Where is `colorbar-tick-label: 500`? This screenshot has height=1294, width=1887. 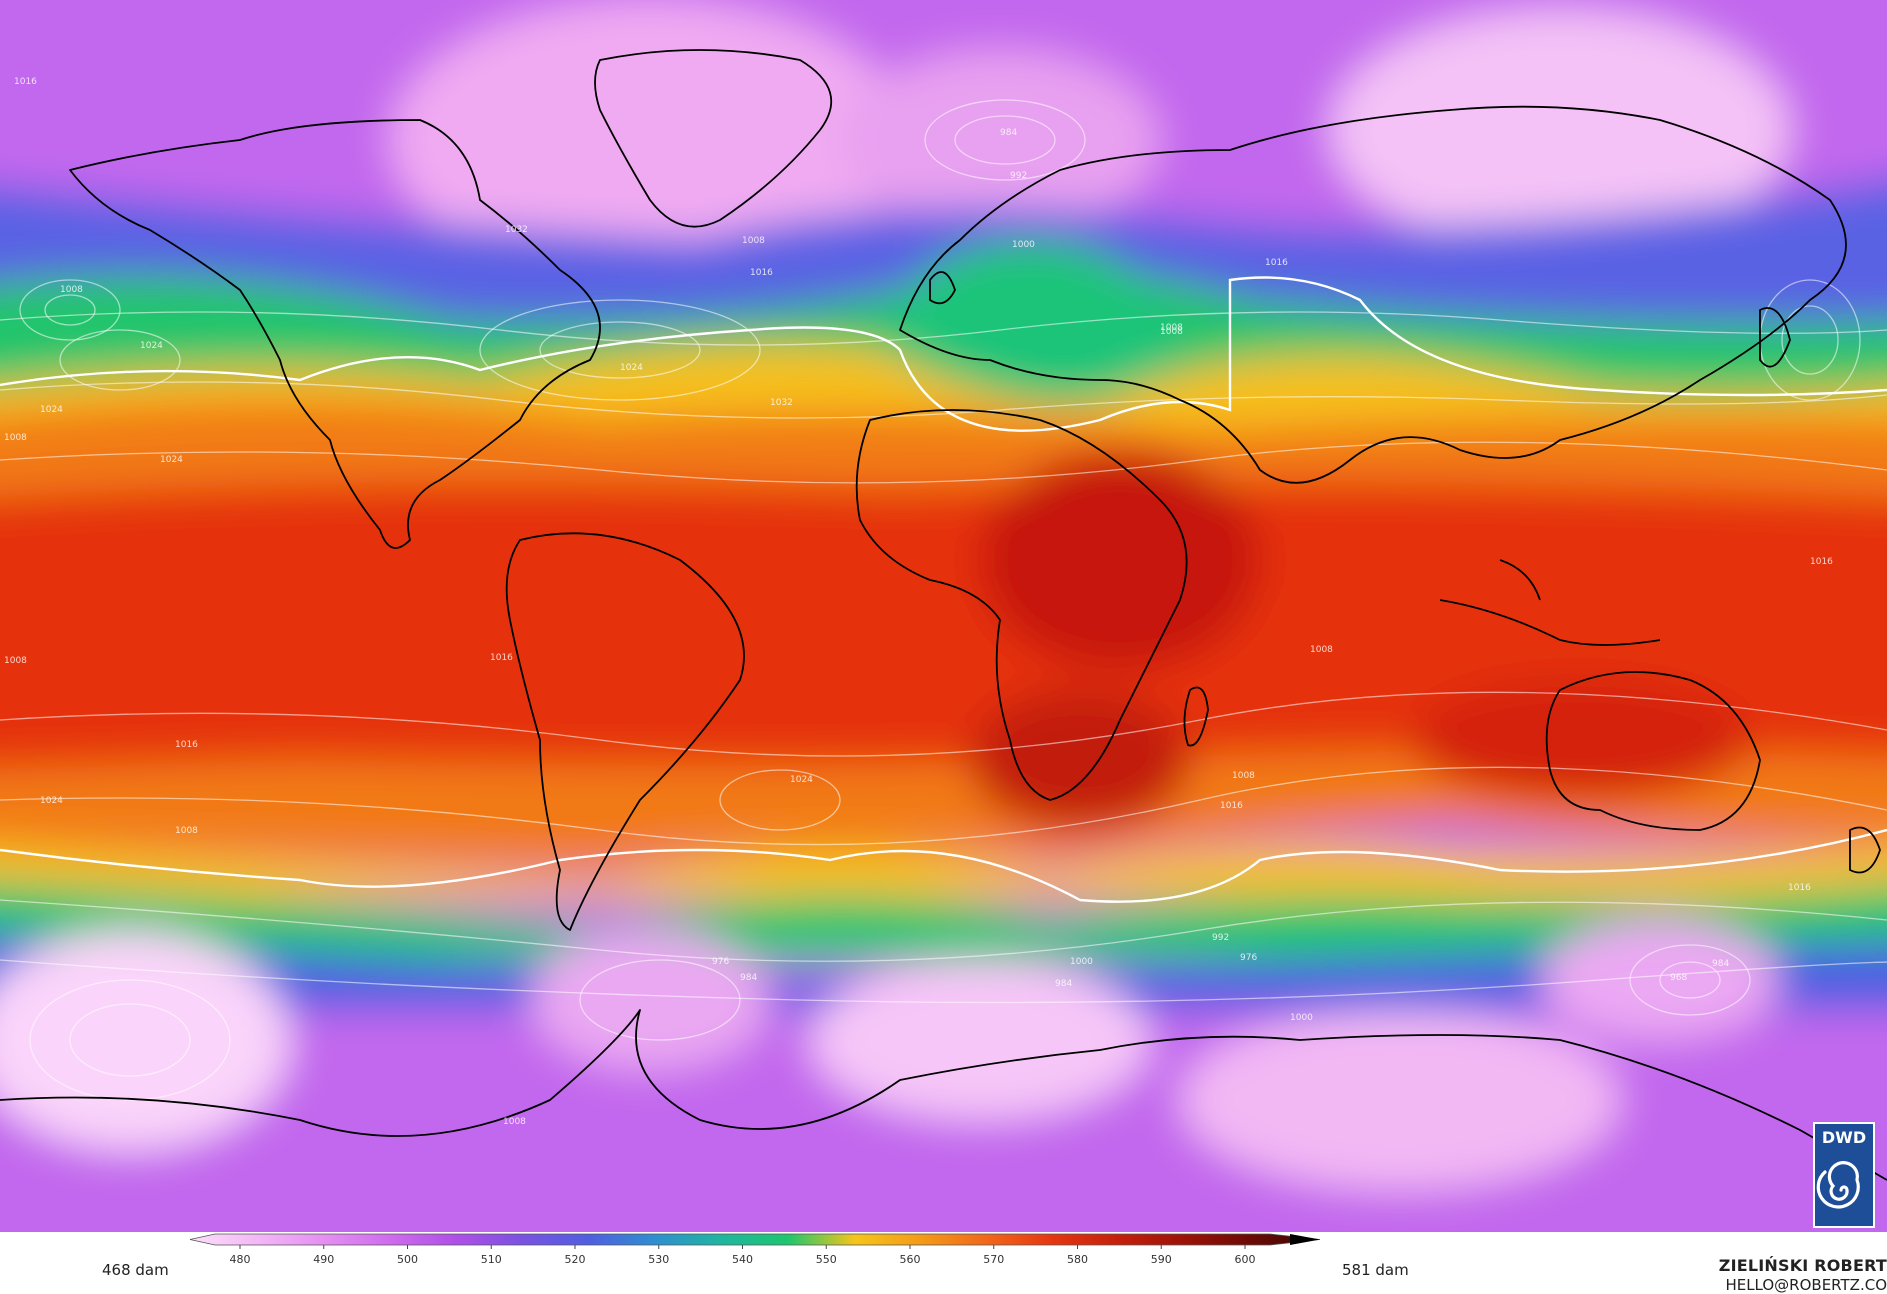
colorbar-tick-label: 500 is located at coordinates (407, 1259).